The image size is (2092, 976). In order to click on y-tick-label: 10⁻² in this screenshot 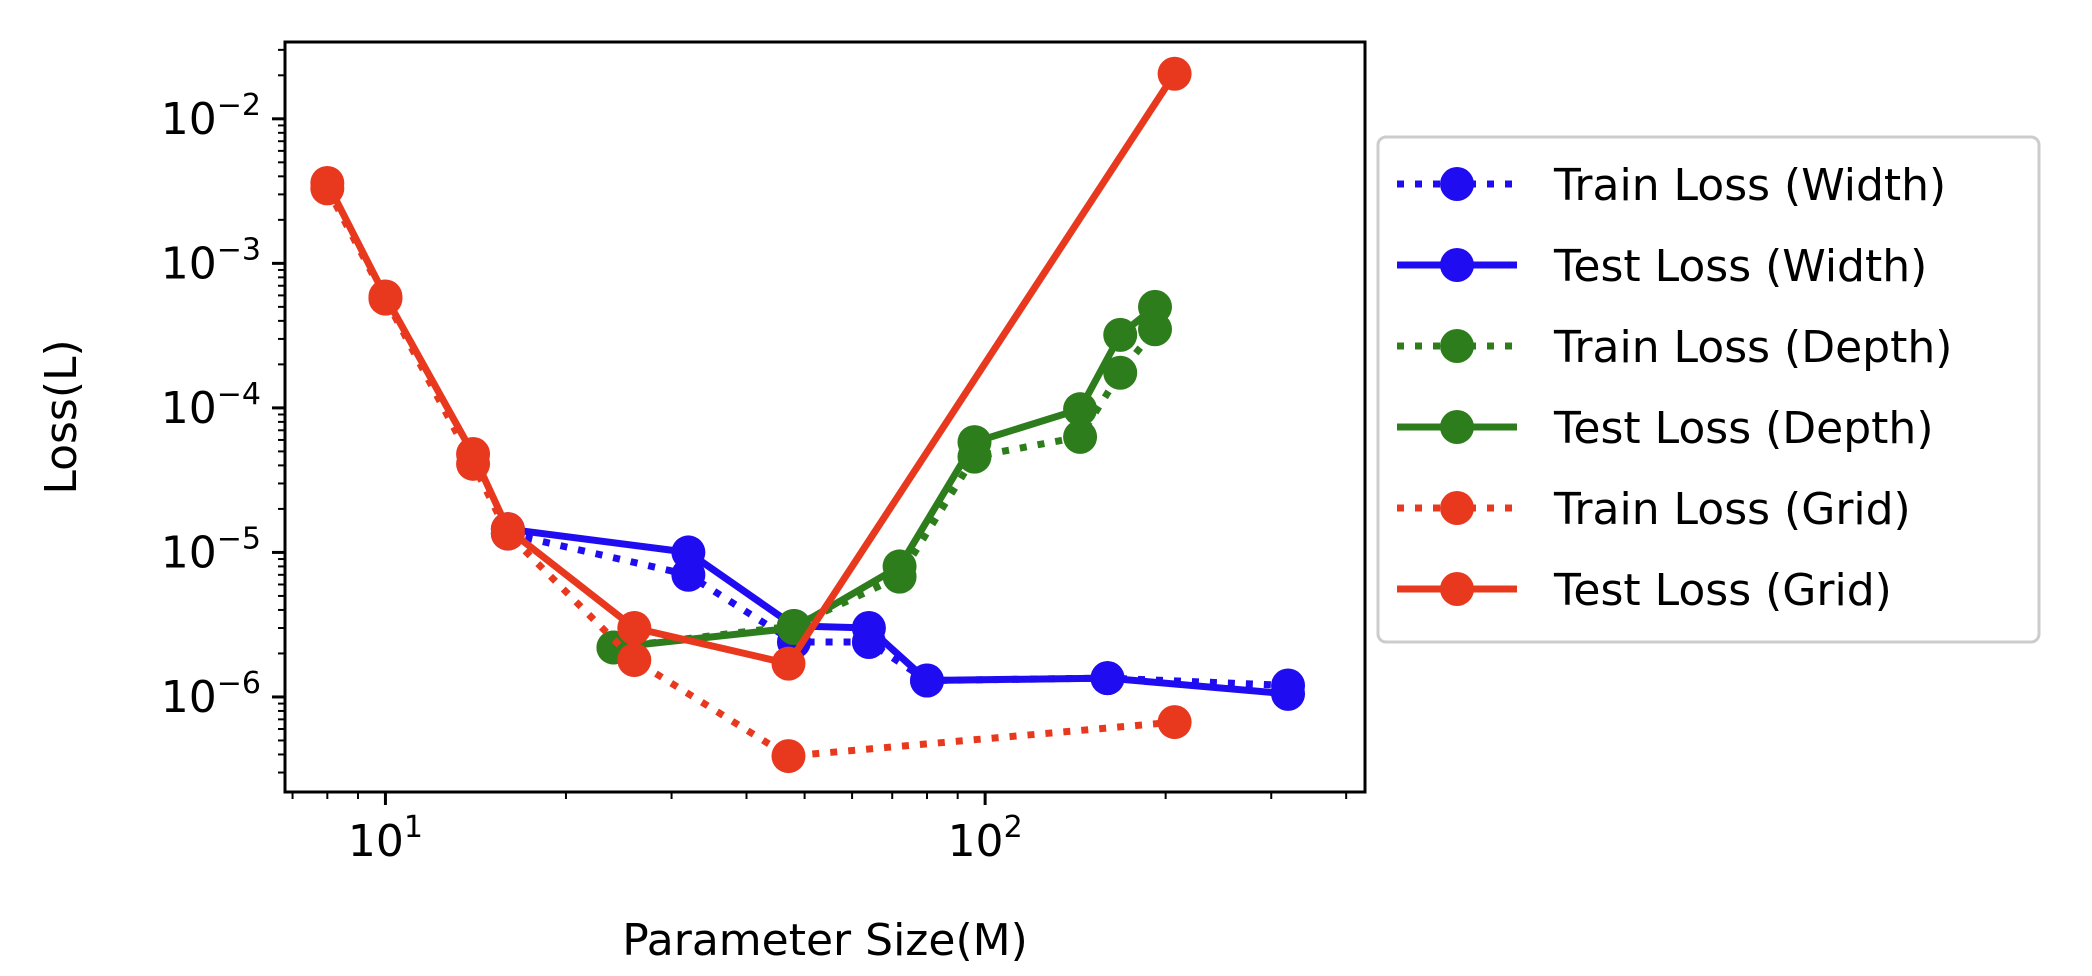, I will do `click(211, 116)`.